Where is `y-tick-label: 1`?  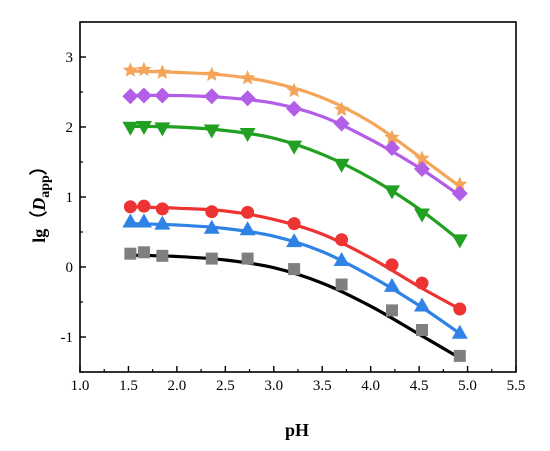
y-tick-label: 1 is located at coordinates (70, 198).